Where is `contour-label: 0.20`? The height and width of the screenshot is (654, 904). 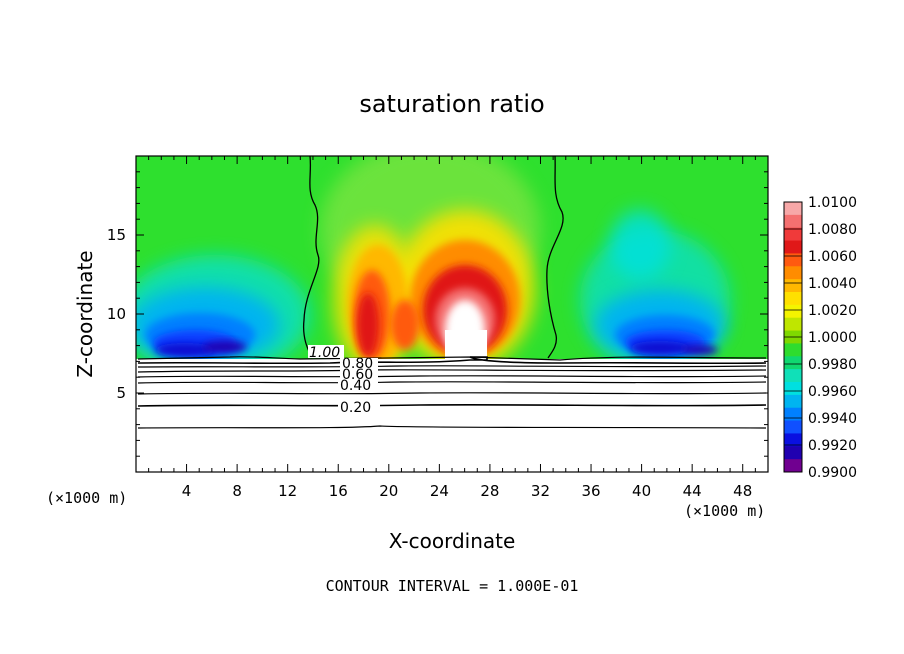 contour-label: 0.20 is located at coordinates (355, 408).